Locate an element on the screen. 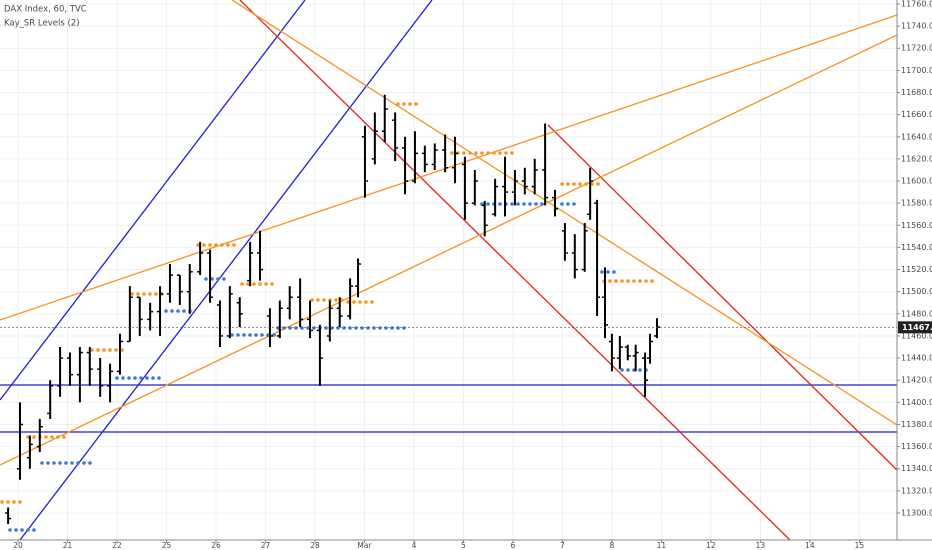  y-tick-label: 11320.0 is located at coordinates (916, 490).